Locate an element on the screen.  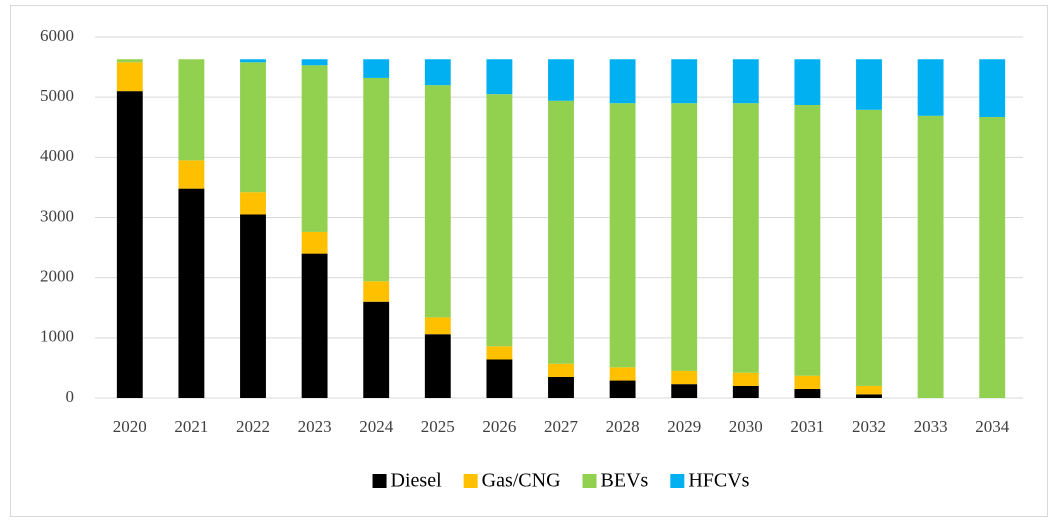
legend-label: Gas/CNG is located at coordinates (521, 481).